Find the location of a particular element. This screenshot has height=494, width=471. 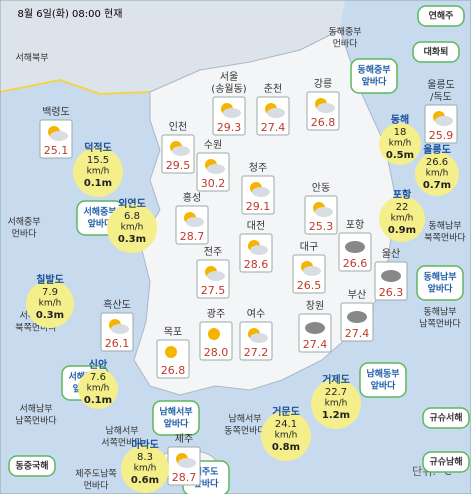

city-temp: 28.6 is located at coordinates (256, 264).